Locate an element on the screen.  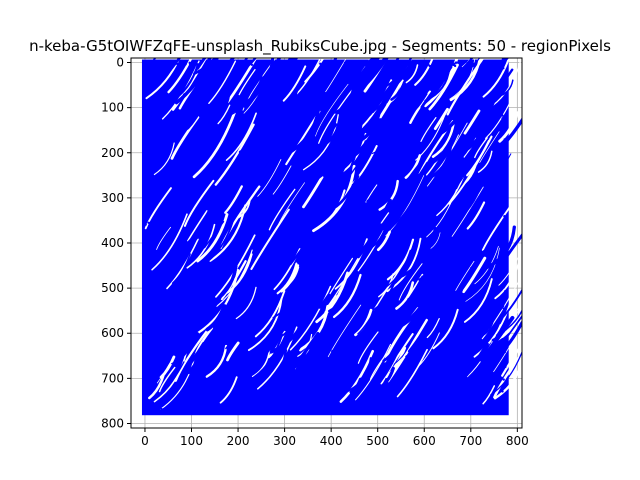
y-tick-label: 100 is located at coordinates (112, 108).